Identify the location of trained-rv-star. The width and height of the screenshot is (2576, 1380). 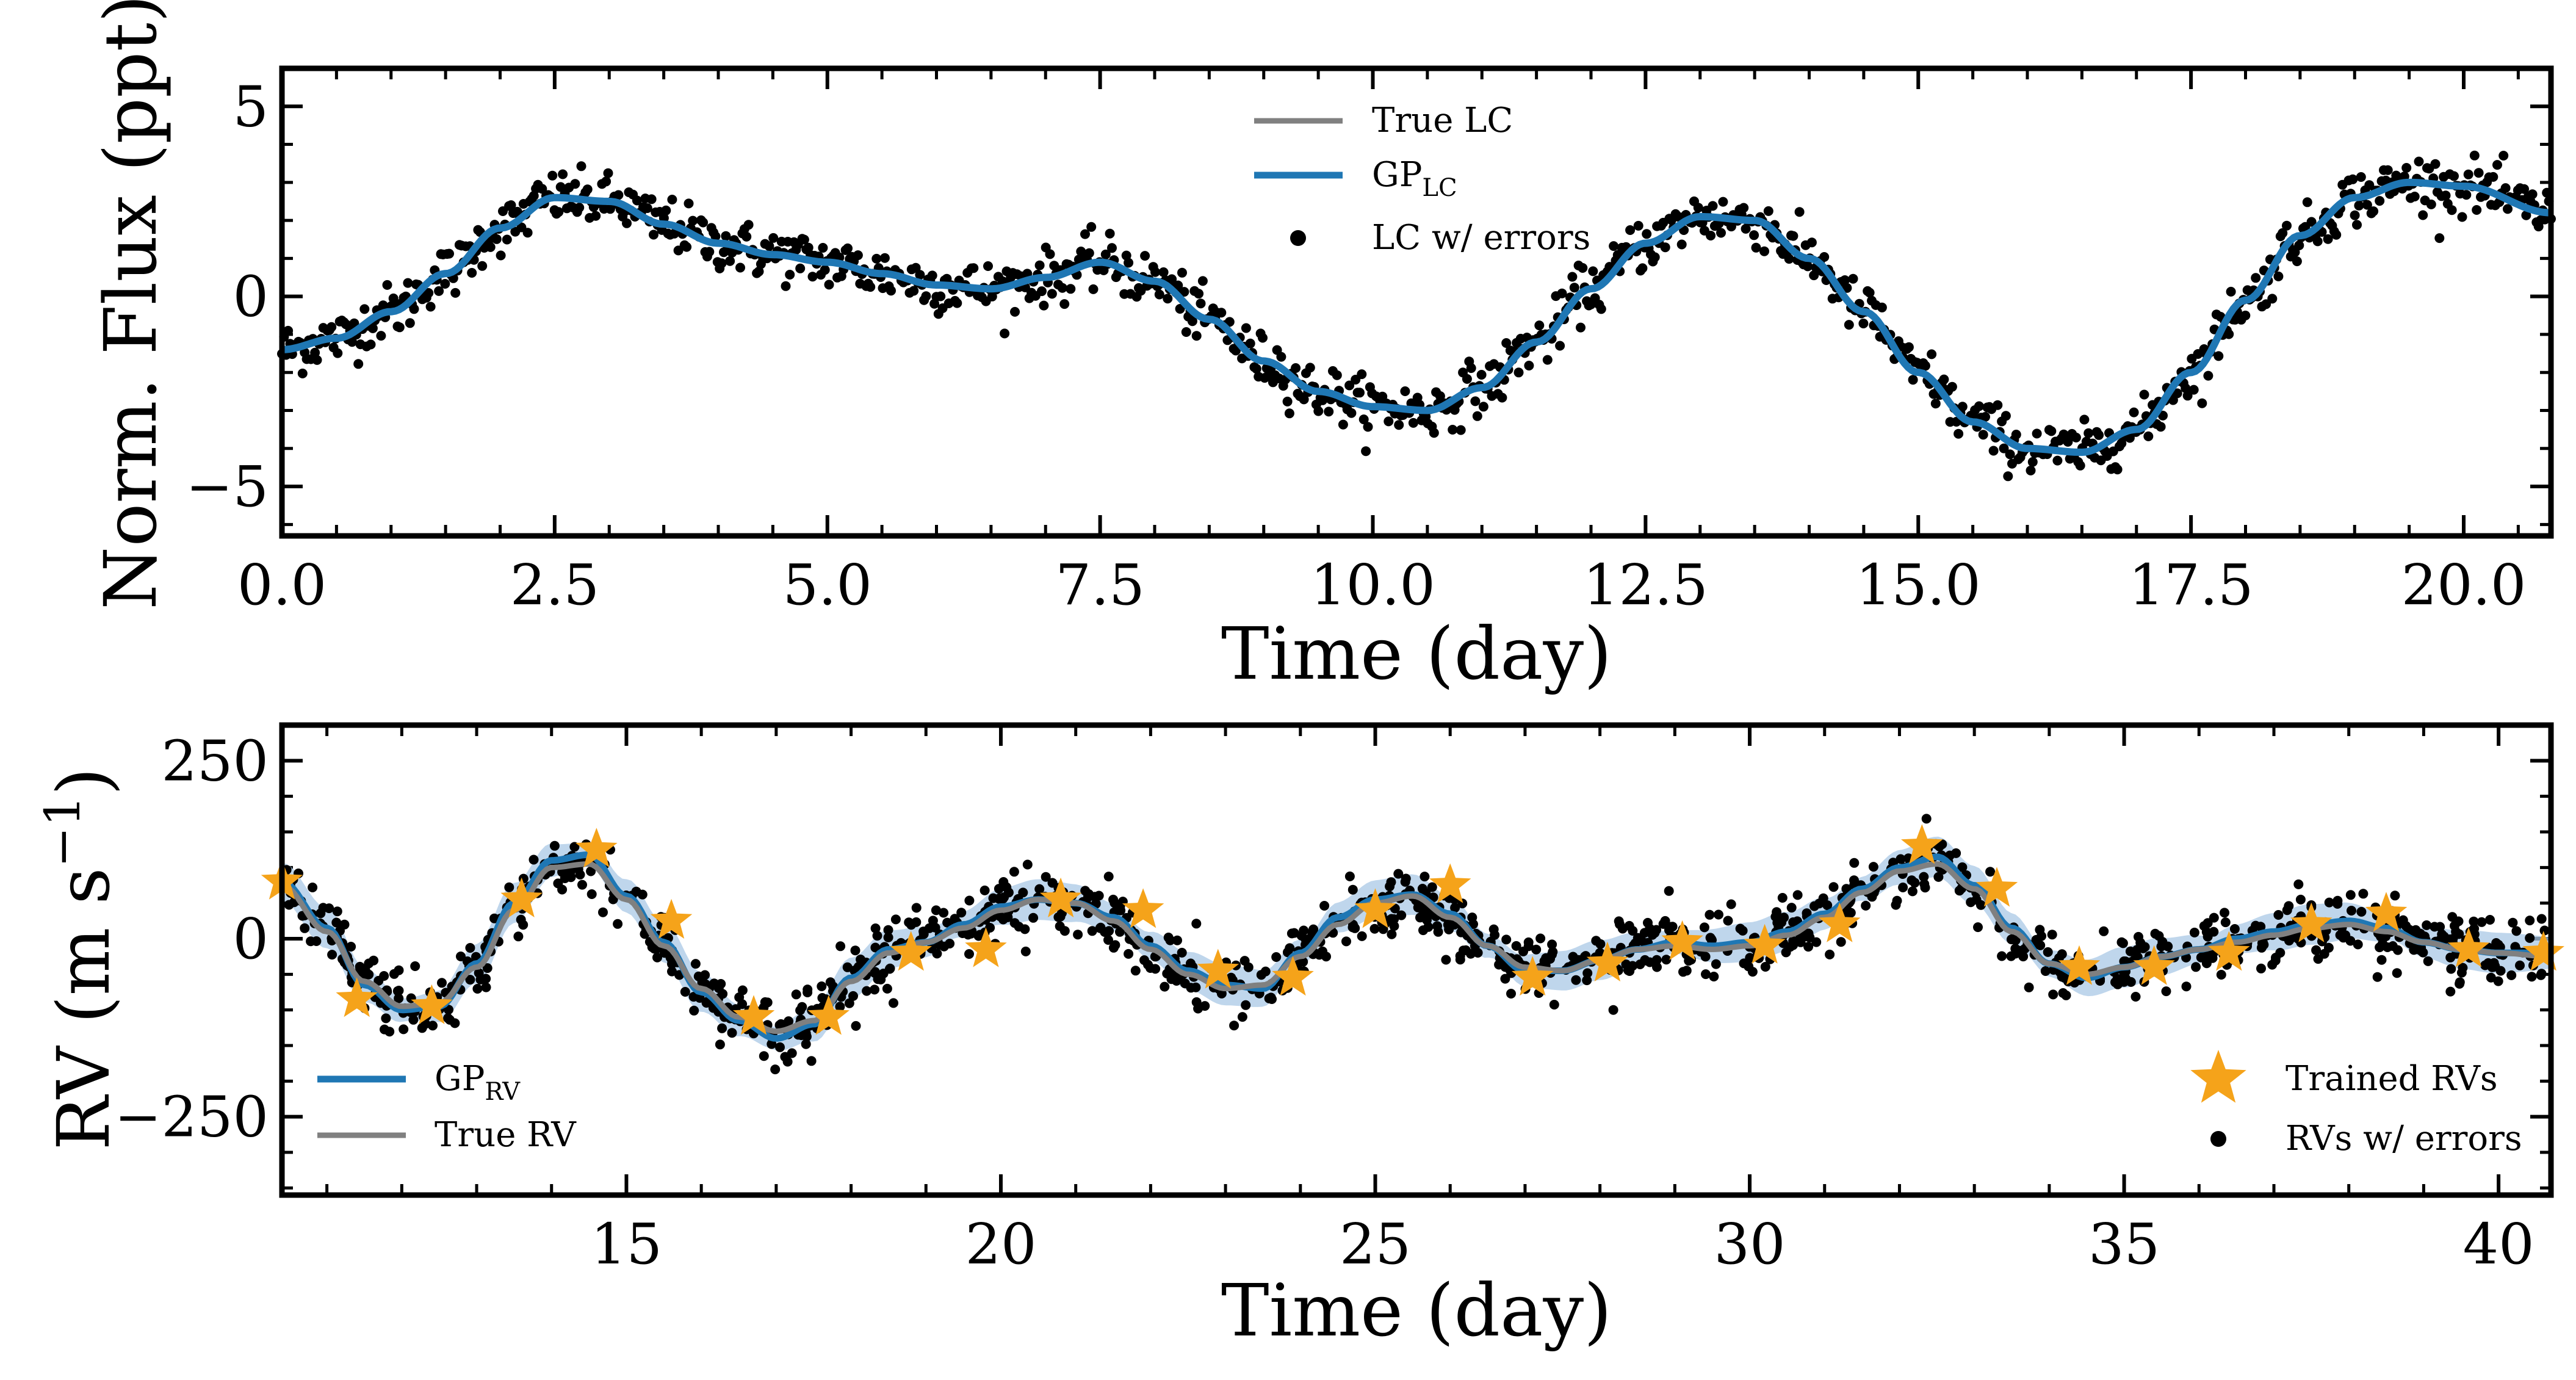
(1840, 922).